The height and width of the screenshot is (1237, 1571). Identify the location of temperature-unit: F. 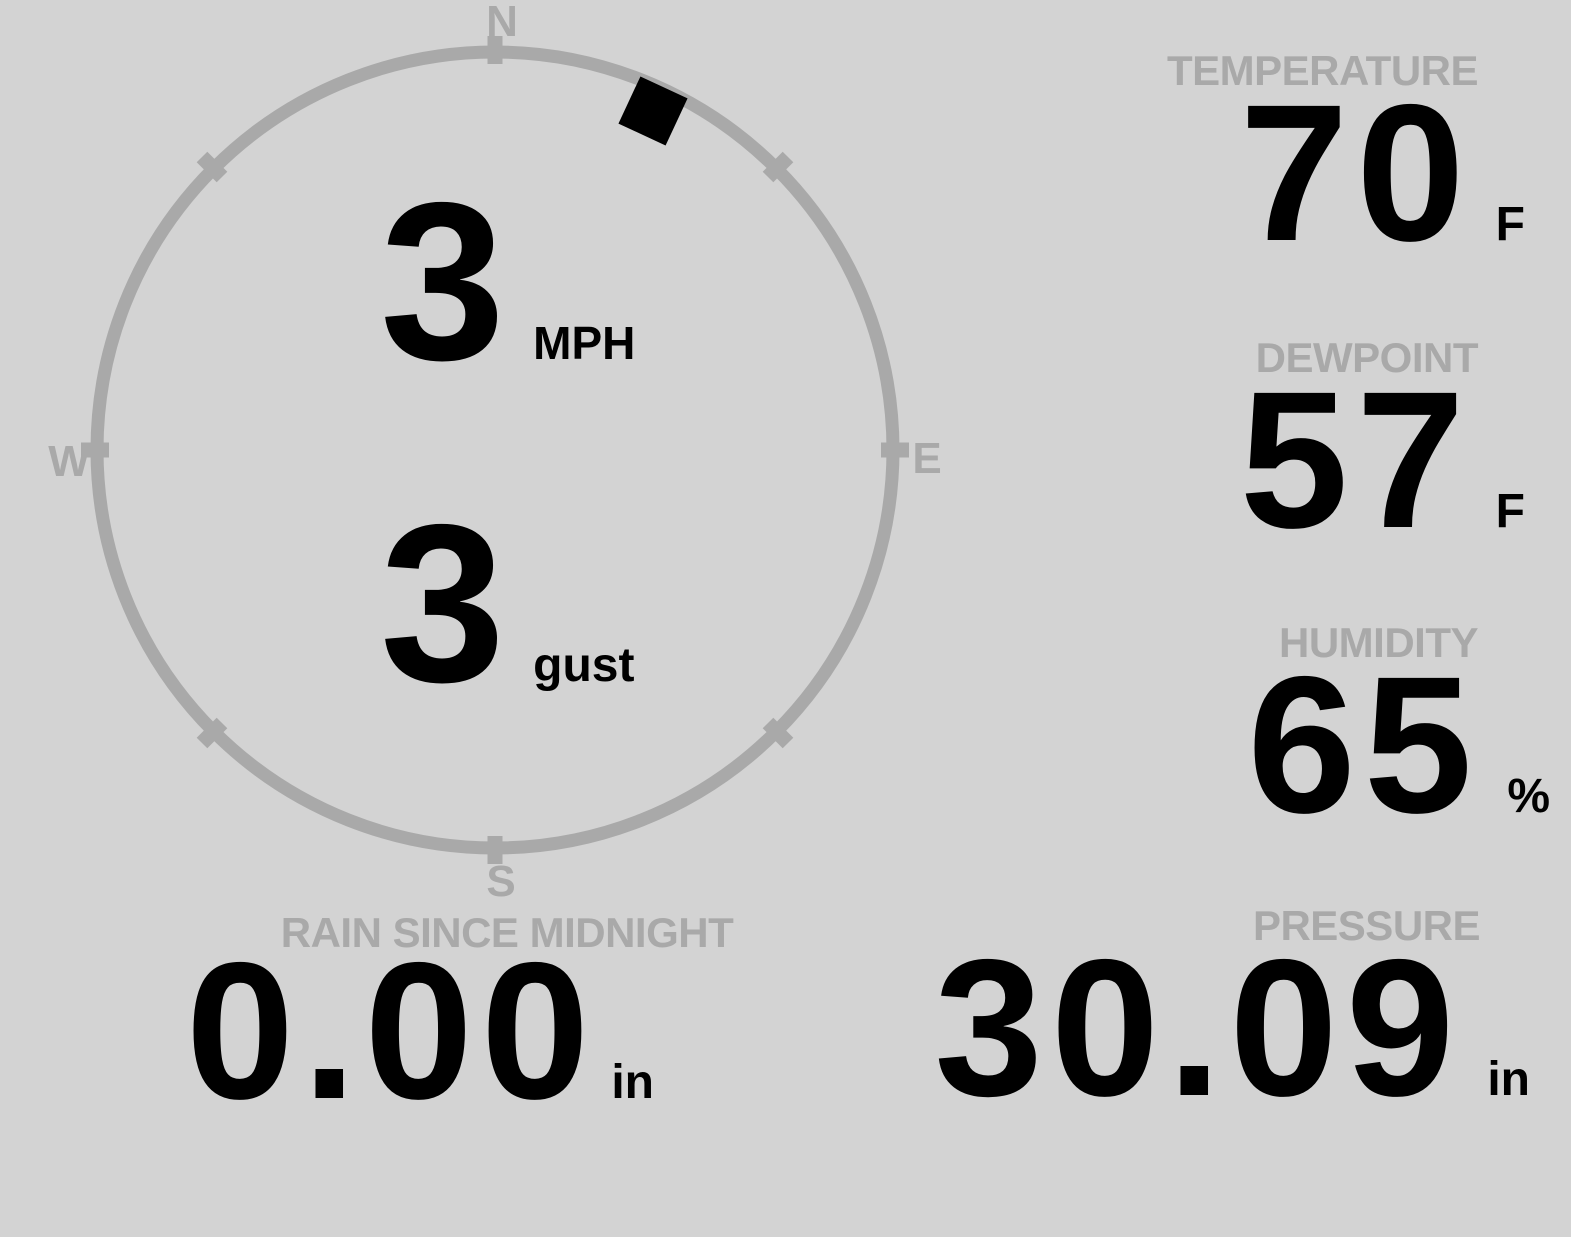
(1510, 224).